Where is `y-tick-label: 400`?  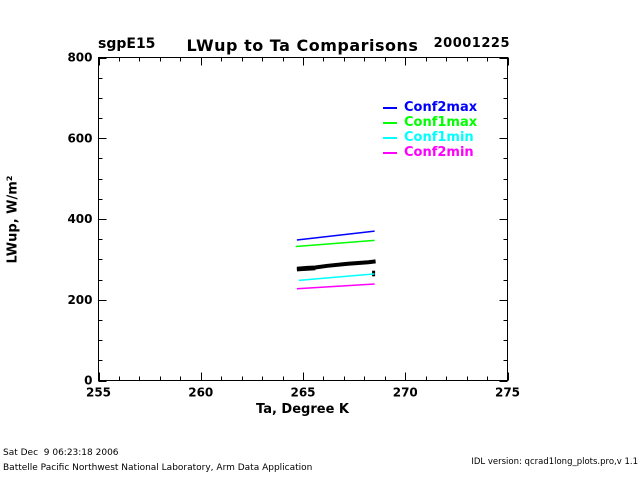
y-tick-label: 400 is located at coordinates (79, 219).